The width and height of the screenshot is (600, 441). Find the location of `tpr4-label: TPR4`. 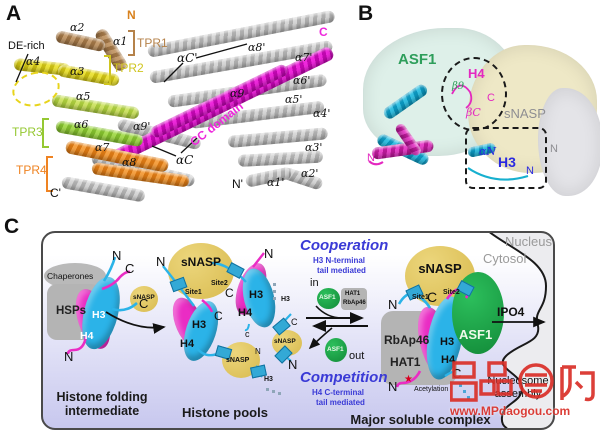

tpr4-label: TPR4 is located at coordinates (31, 170).